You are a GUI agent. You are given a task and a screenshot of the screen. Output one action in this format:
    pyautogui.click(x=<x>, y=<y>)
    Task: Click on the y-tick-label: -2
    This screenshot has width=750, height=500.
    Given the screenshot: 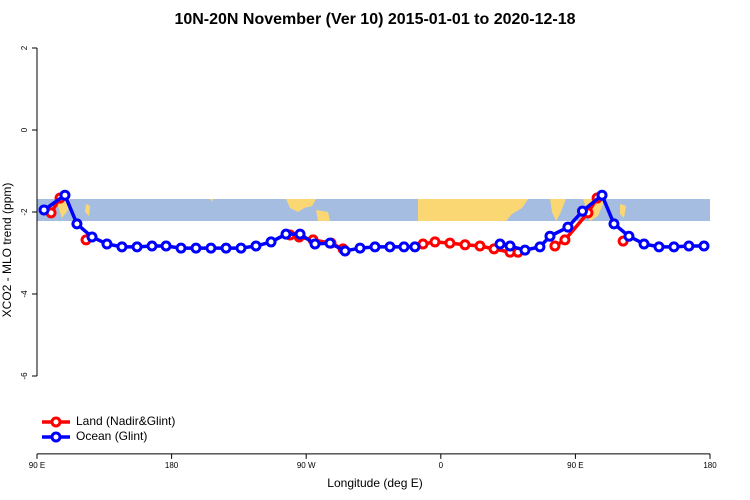 What is the action you would take?
    pyautogui.click(x=24, y=212)
    